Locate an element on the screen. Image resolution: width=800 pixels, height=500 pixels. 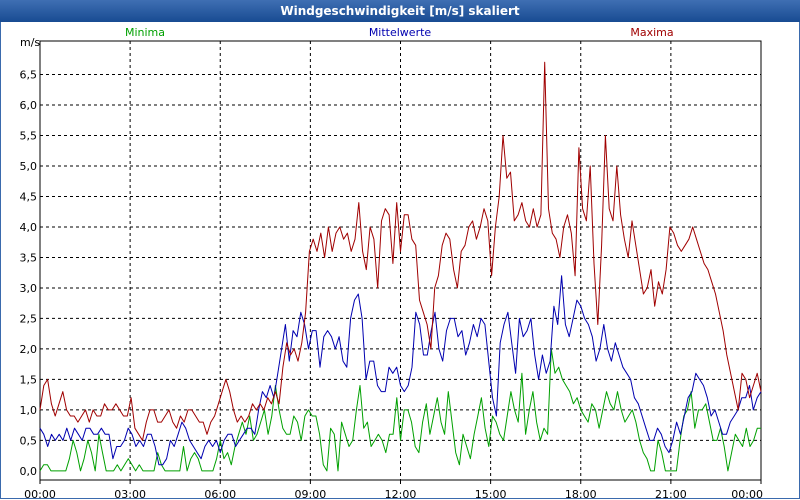
window-title: Windgeschwindigkeit [m/s] skaliert is located at coordinates (400, 11).